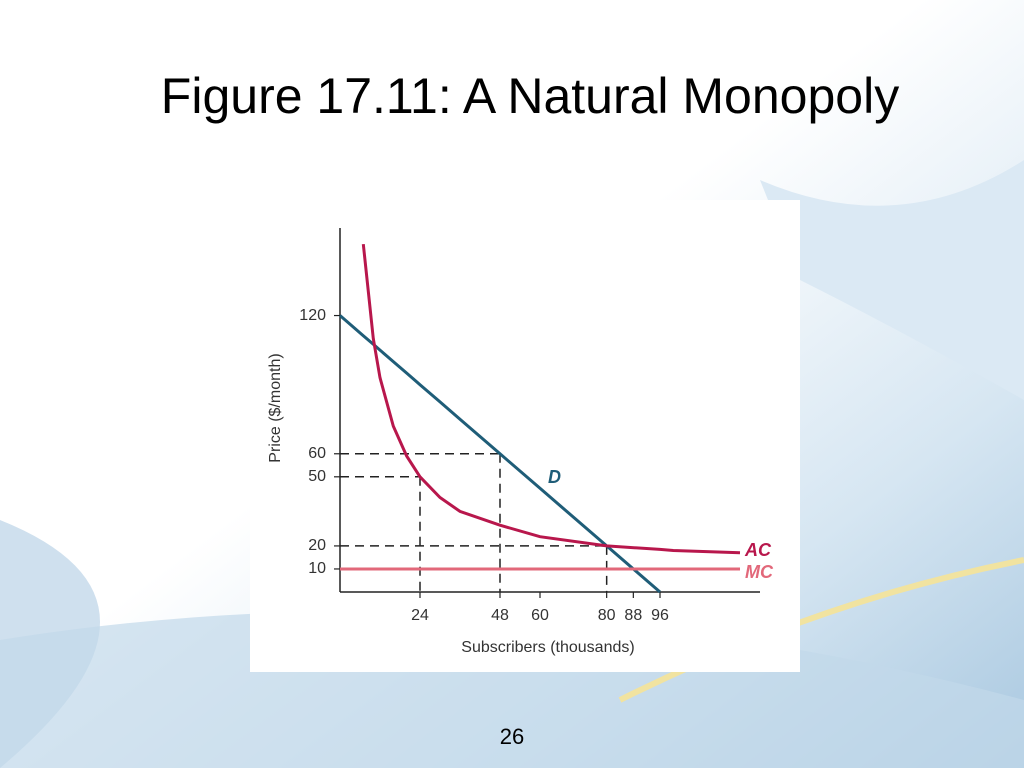 Image resolution: width=1024 pixels, height=768 pixels. I want to click on x-tick-label: 88, so click(633, 615).